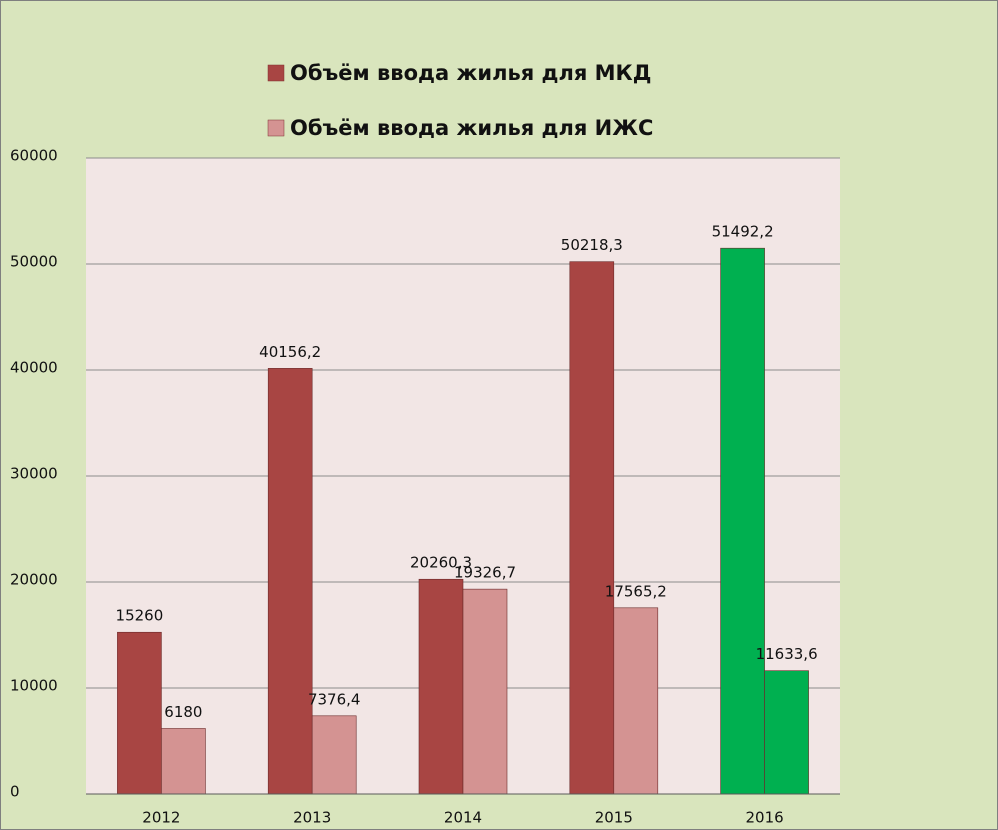  I want to click on y-tick-label: 50000, so click(34, 262).